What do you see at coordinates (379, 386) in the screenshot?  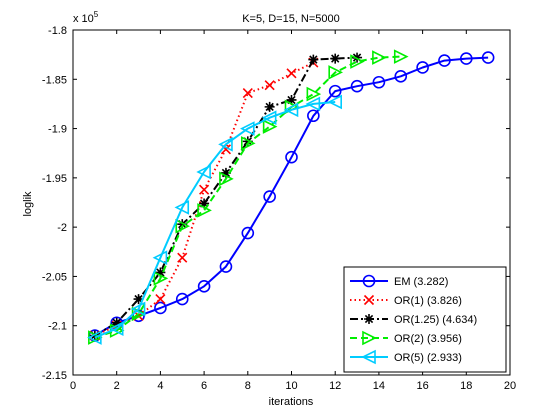 I see `x-tick-label: 14` at bounding box center [379, 386].